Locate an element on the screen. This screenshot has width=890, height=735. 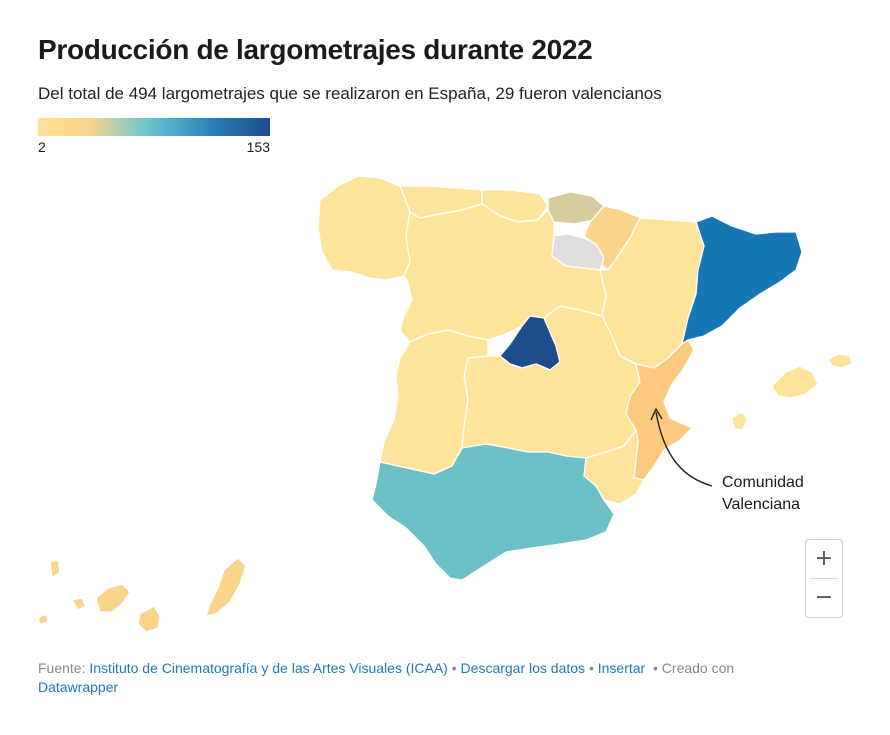
annotation-arrowhead is located at coordinates (656, 414).